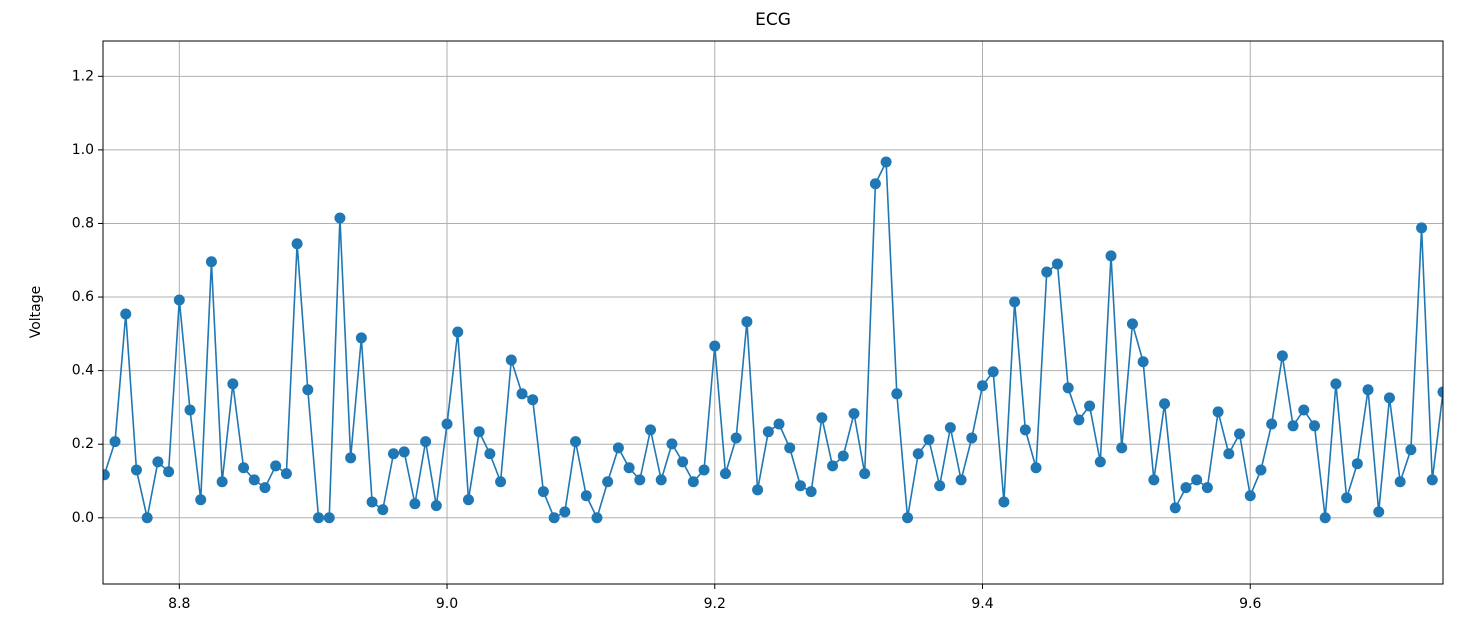 The image size is (1472, 638). What do you see at coordinates (83, 76) in the screenshot?
I see `y-tick-label: 1.2` at bounding box center [83, 76].